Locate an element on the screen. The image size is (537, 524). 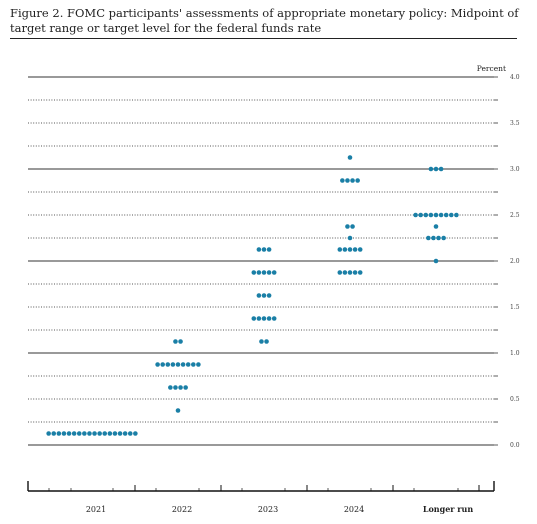
y-tick-label: 1.0 is located at coordinates (515, 353).